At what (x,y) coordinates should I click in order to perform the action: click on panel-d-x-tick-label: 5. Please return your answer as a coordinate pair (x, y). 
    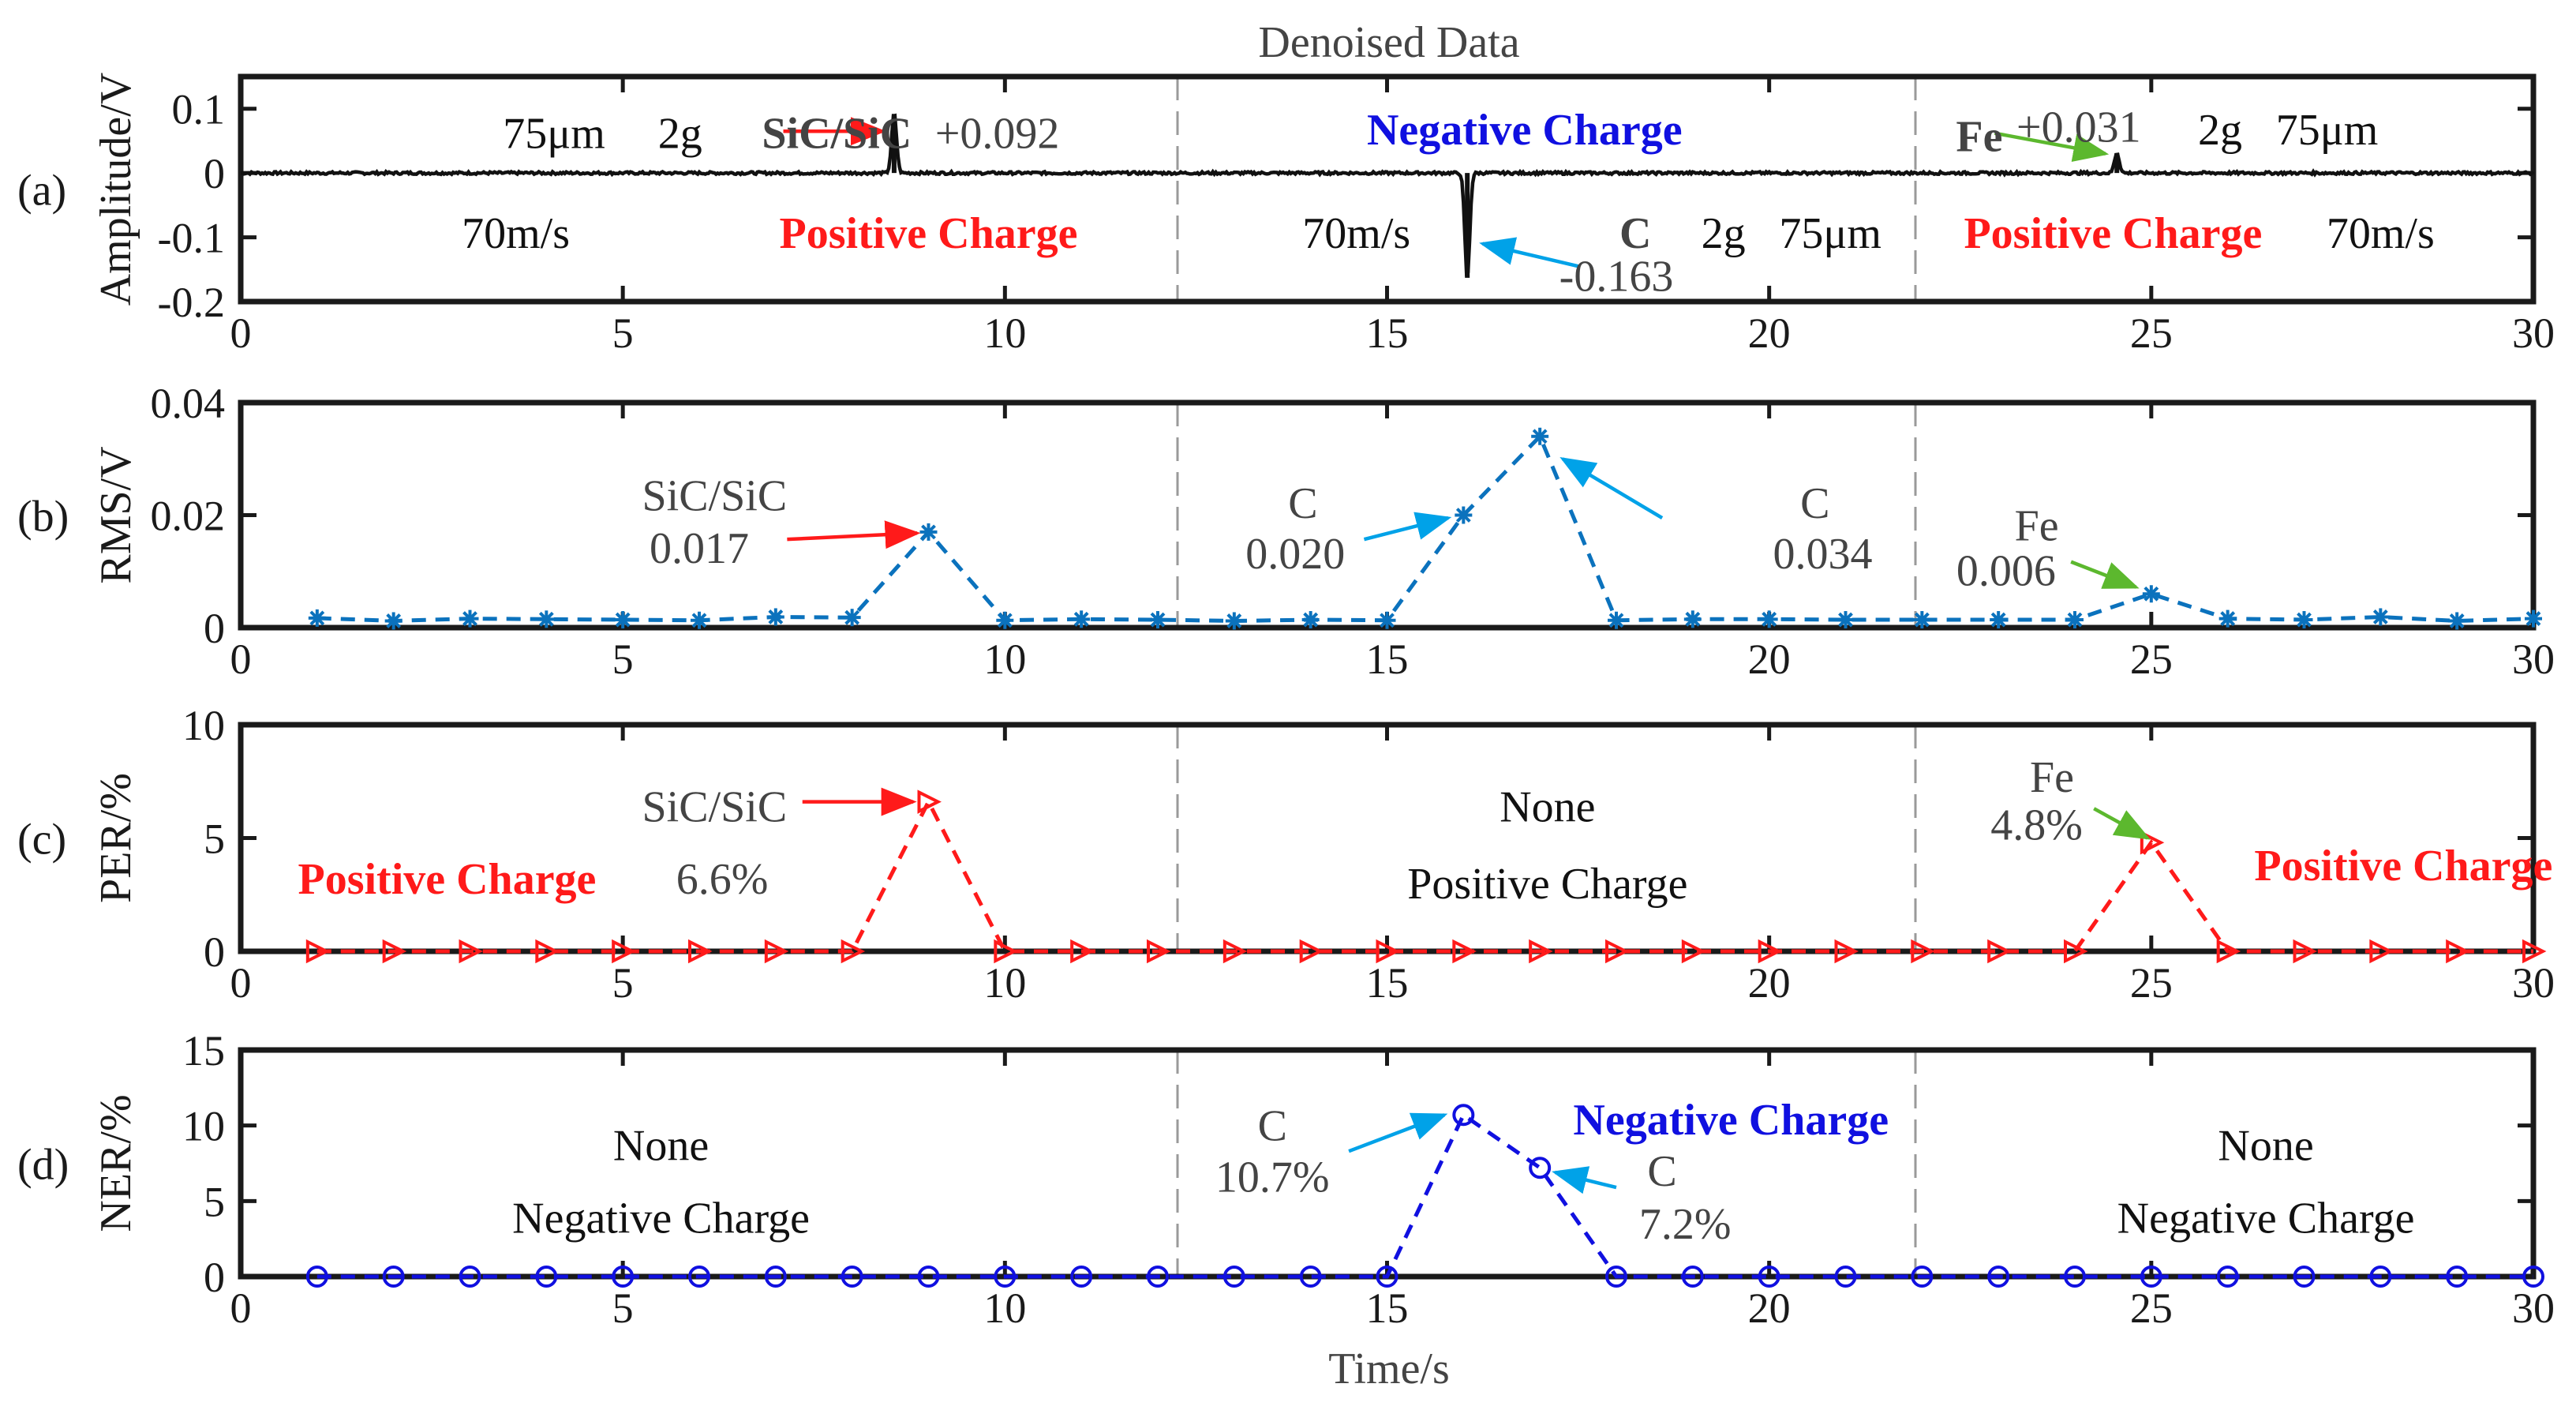
    Looking at the image, I should click on (623, 1308).